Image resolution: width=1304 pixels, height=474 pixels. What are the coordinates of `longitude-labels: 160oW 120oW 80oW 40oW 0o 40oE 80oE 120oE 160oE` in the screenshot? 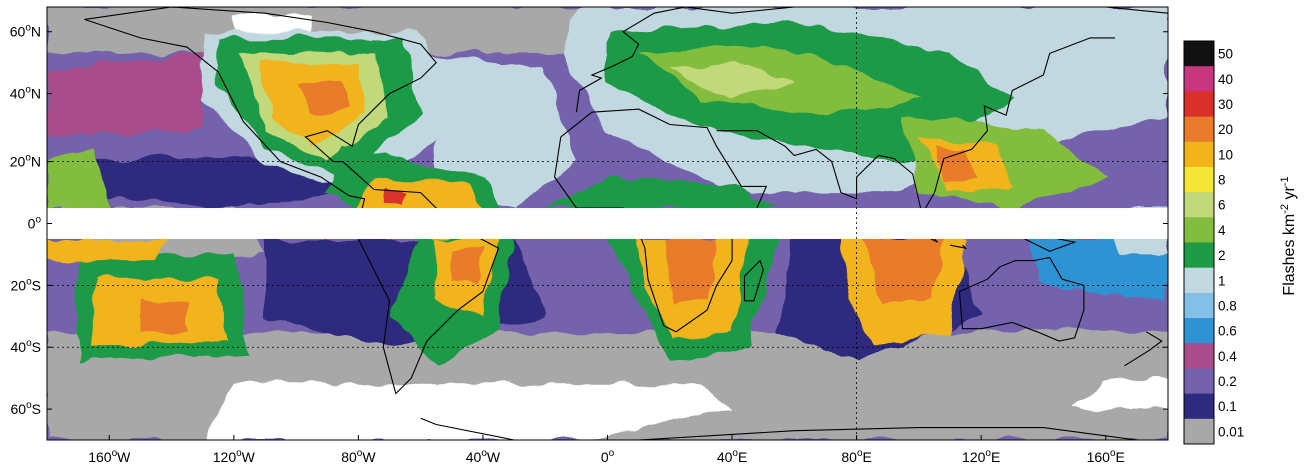 It's located at (606, 450).